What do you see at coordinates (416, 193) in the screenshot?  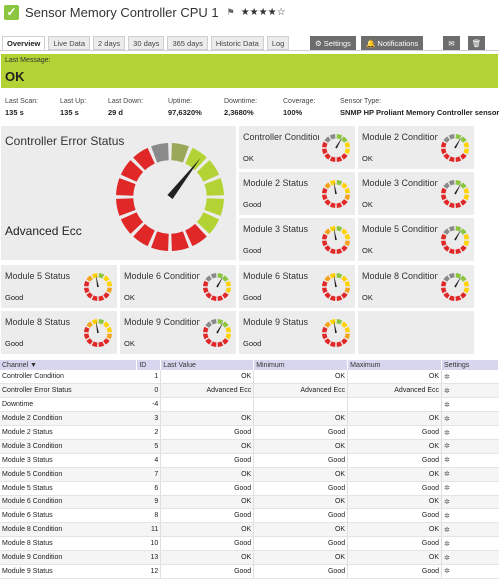 I see `gauge-tile: Module 3 Condition OK` at bounding box center [416, 193].